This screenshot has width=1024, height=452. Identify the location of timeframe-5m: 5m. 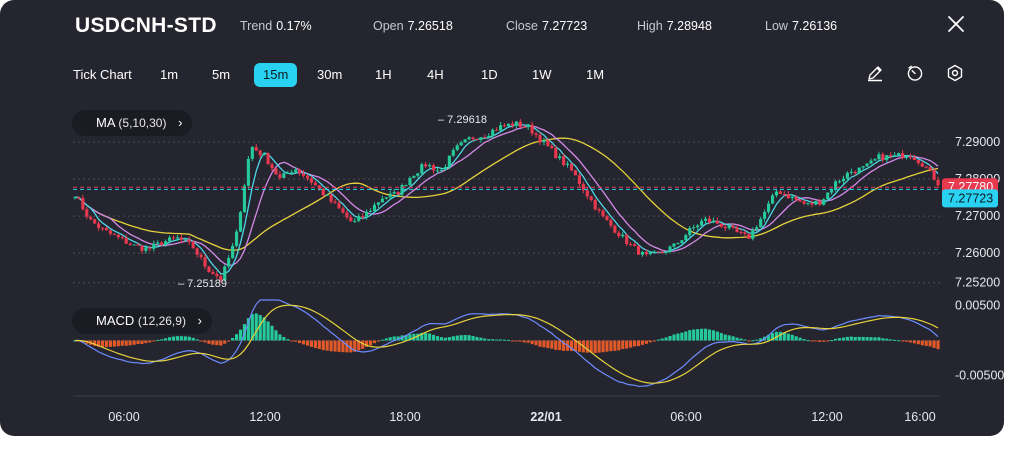
(221, 74).